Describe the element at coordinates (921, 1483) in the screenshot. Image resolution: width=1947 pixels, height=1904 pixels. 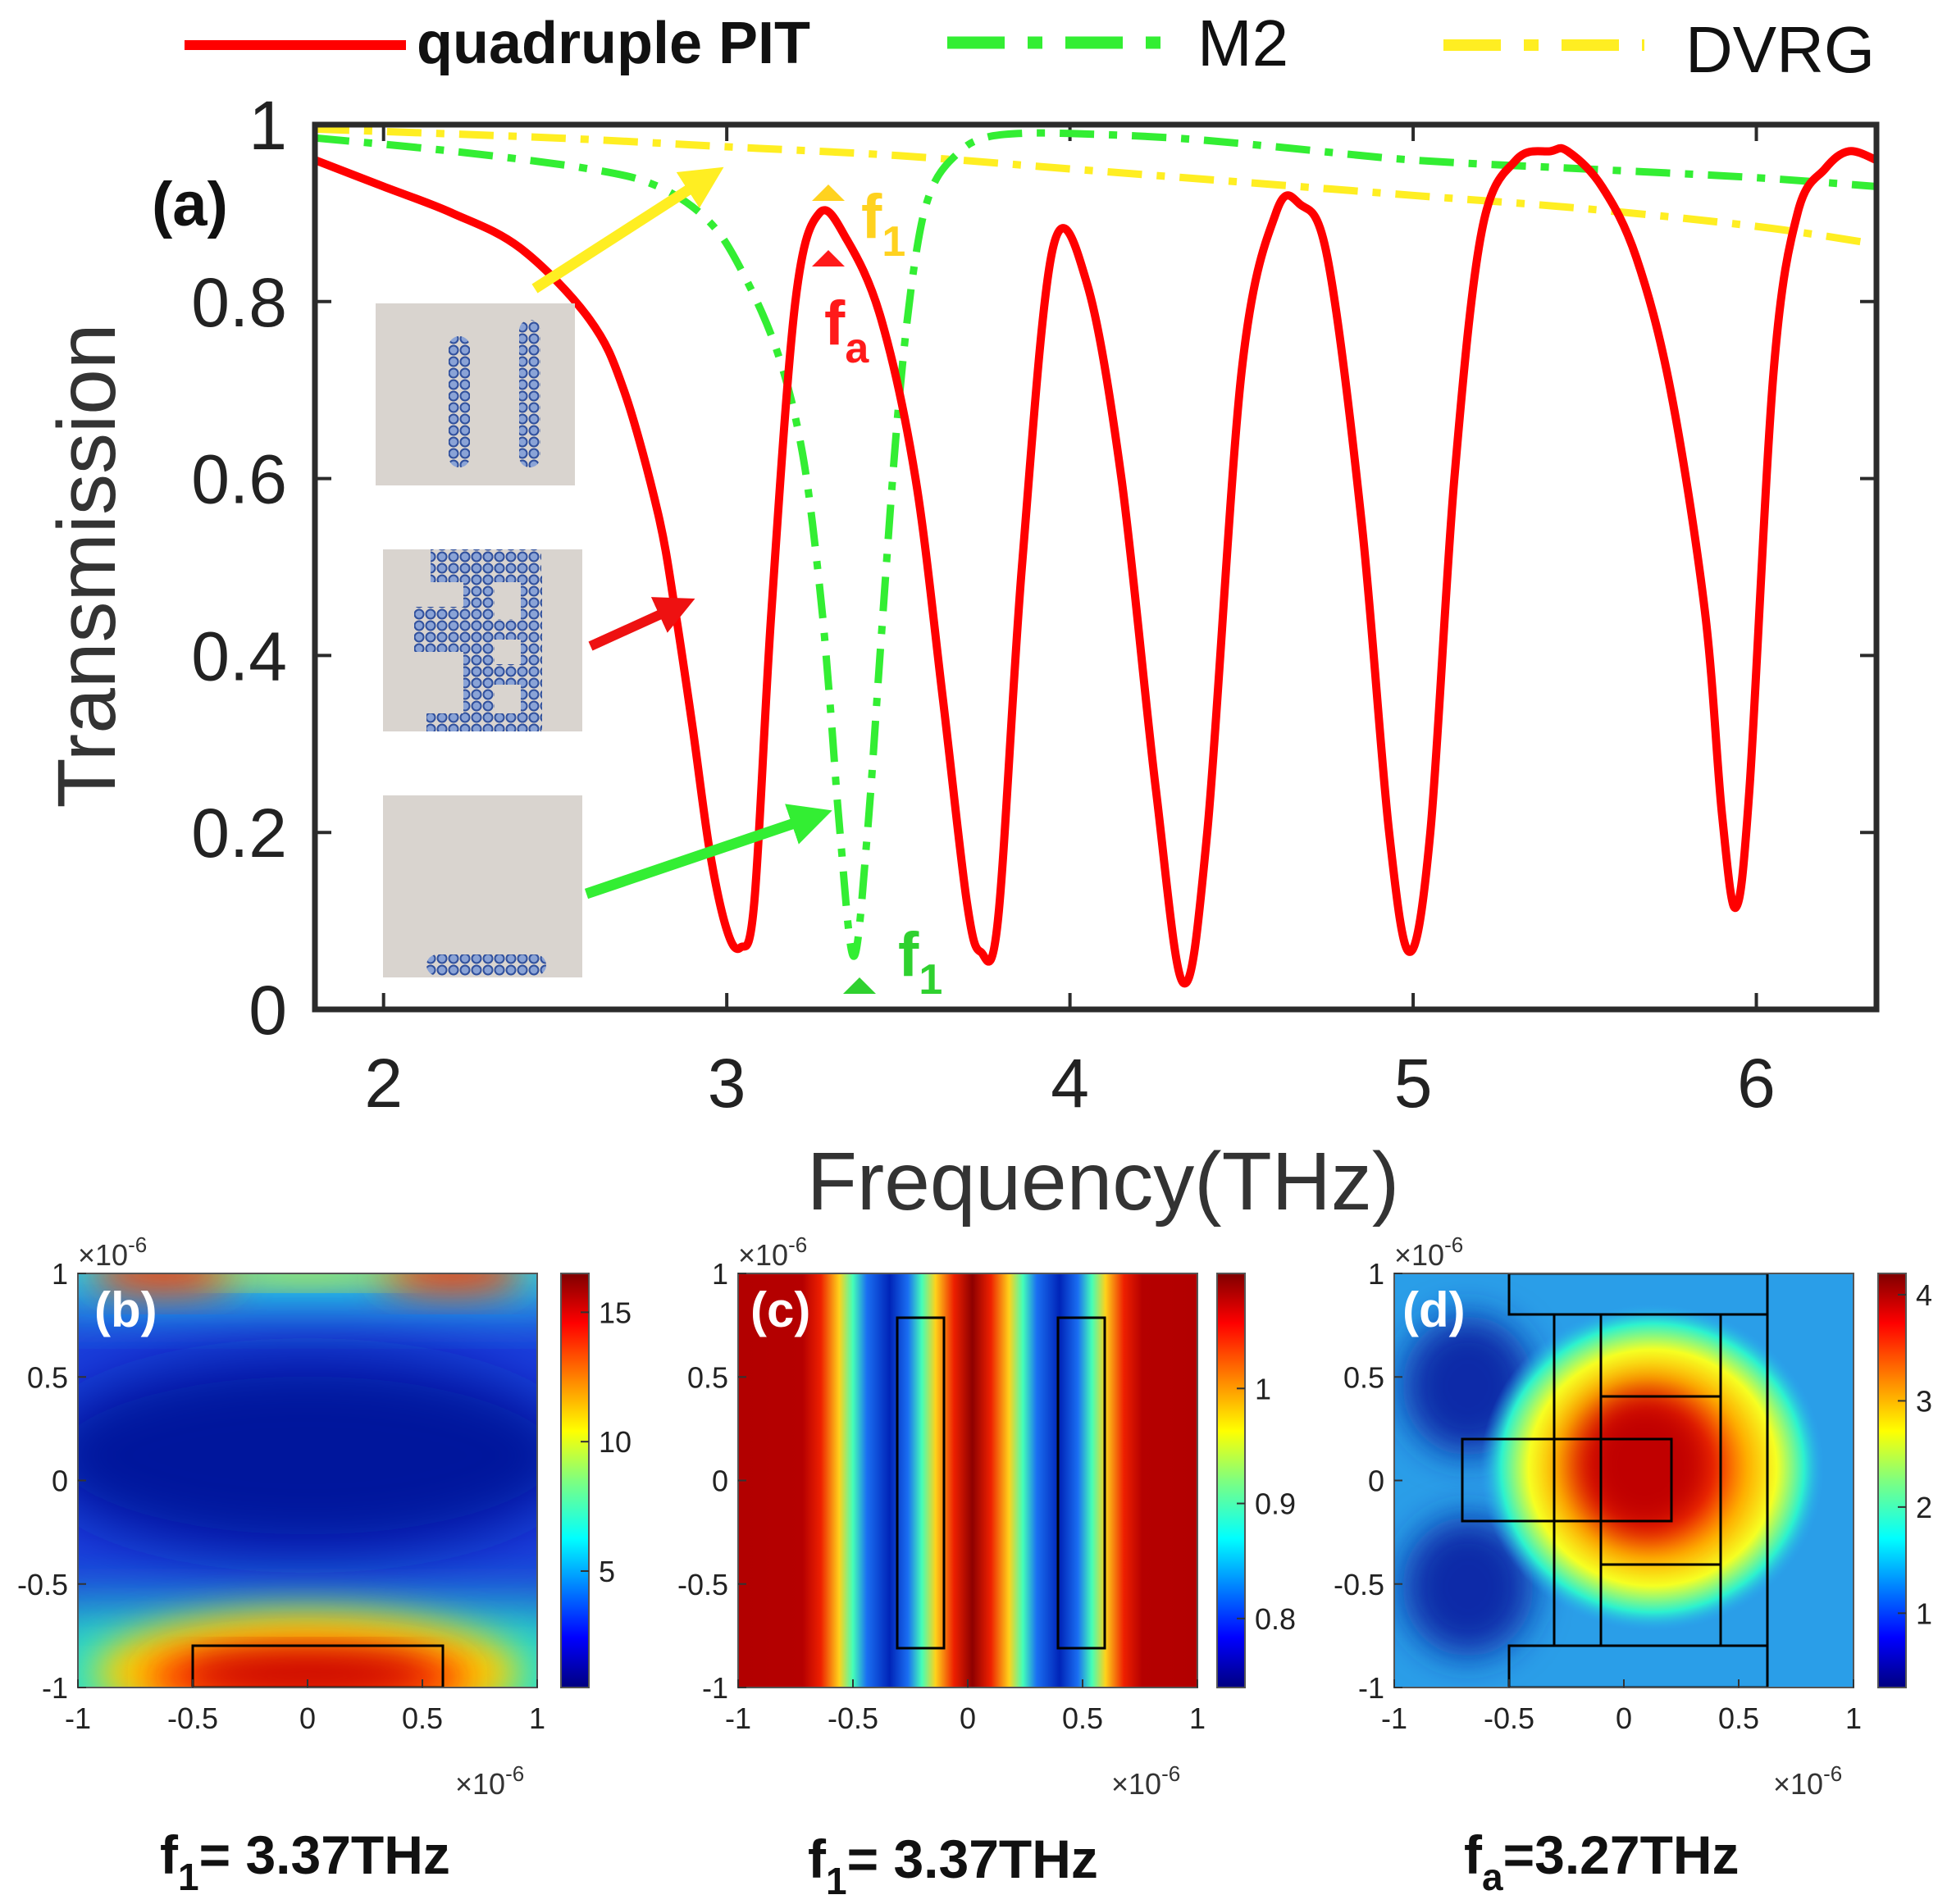
I see `panel-c-structure-left` at that location.